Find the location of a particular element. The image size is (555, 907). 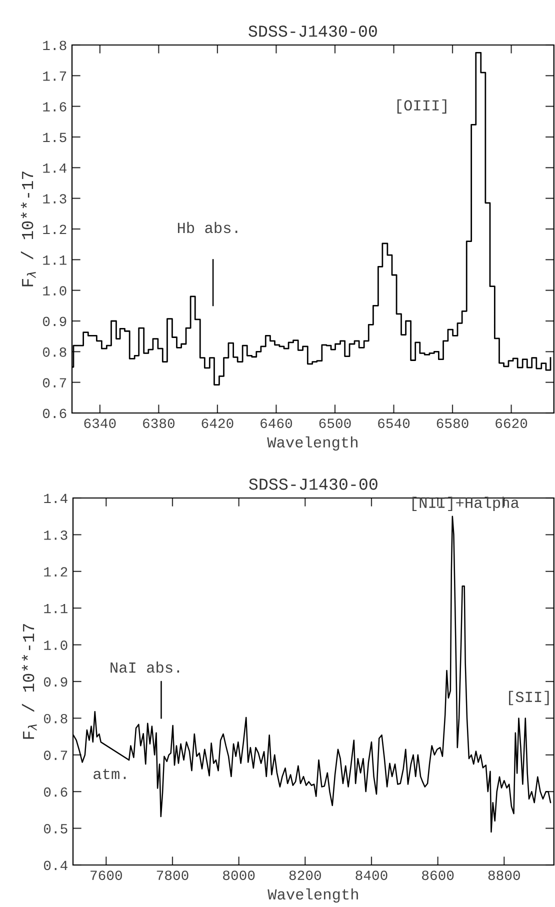

x-tick-label: 6340 is located at coordinates (100, 423).